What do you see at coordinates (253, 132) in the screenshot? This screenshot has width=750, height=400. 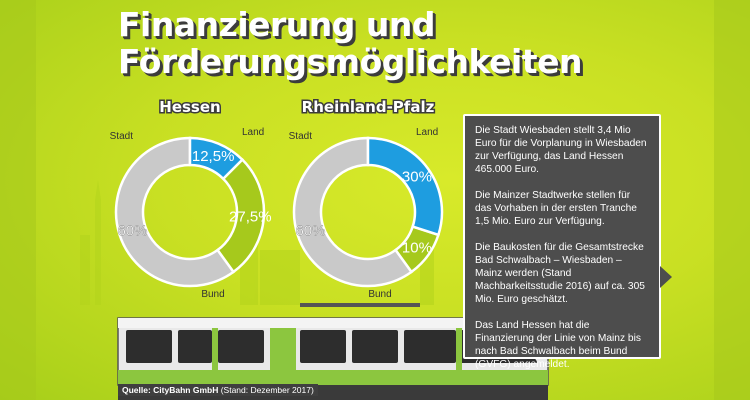 I see `chart-hessen-label-land: Land` at bounding box center [253, 132].